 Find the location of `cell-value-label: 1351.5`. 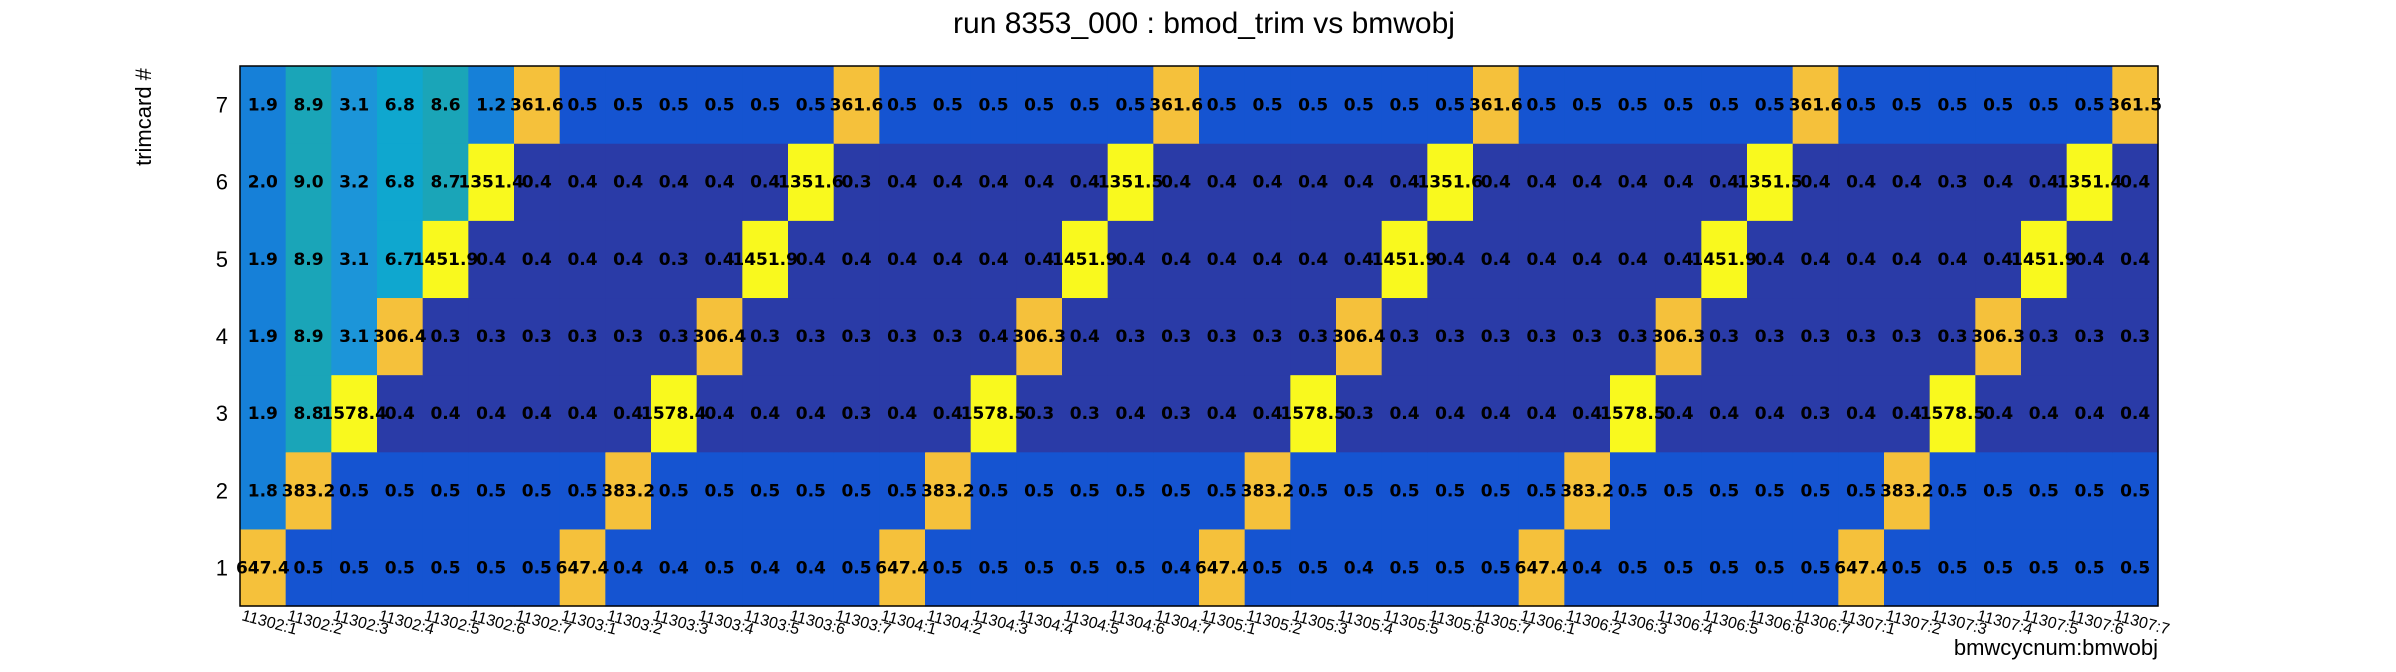

cell-value-label: 1351.5 is located at coordinates (1131, 183).